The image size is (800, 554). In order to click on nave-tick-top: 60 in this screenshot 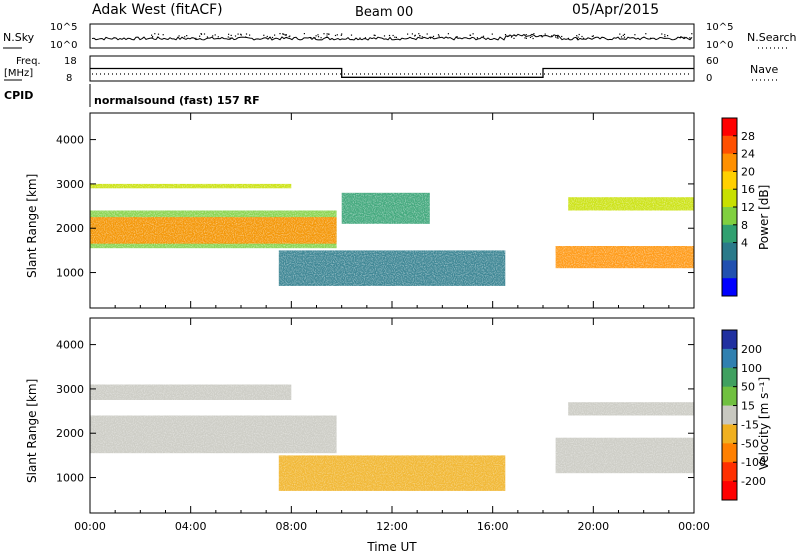, I will do `click(712, 61)`.